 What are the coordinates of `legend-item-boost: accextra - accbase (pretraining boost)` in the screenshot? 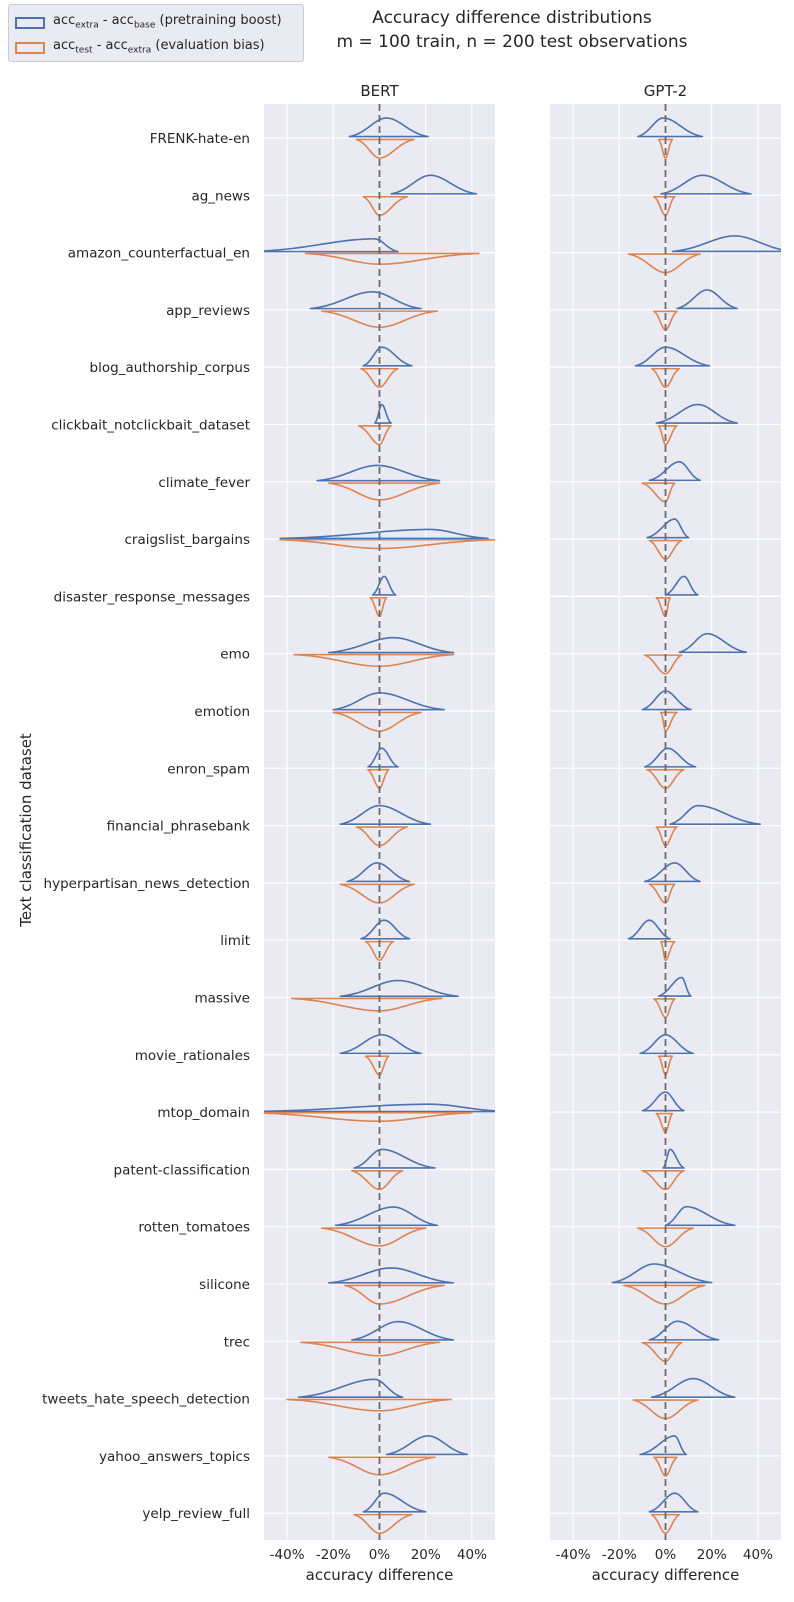 It's located at (148, 21).